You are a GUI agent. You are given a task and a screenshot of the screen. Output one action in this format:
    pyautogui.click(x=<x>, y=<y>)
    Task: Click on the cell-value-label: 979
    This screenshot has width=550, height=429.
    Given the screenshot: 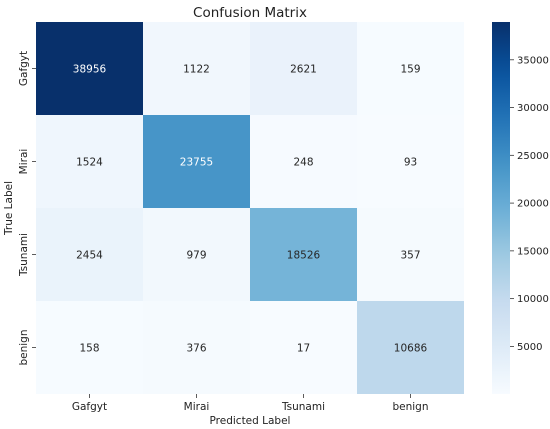 What is the action you would take?
    pyautogui.click(x=196, y=256)
    